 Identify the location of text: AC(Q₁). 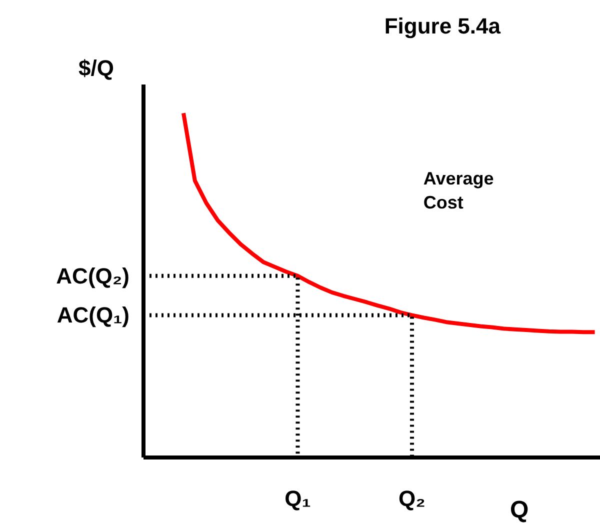
(93, 315).